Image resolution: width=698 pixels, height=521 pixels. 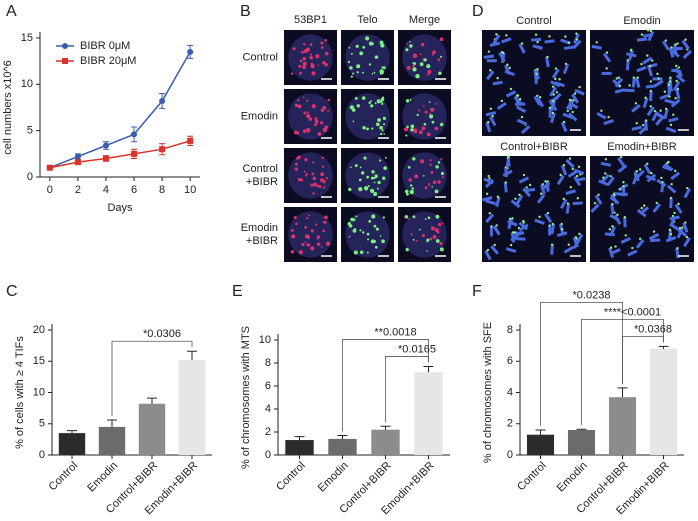 I want to click on significance-label: *0.0306, so click(x=162, y=334).